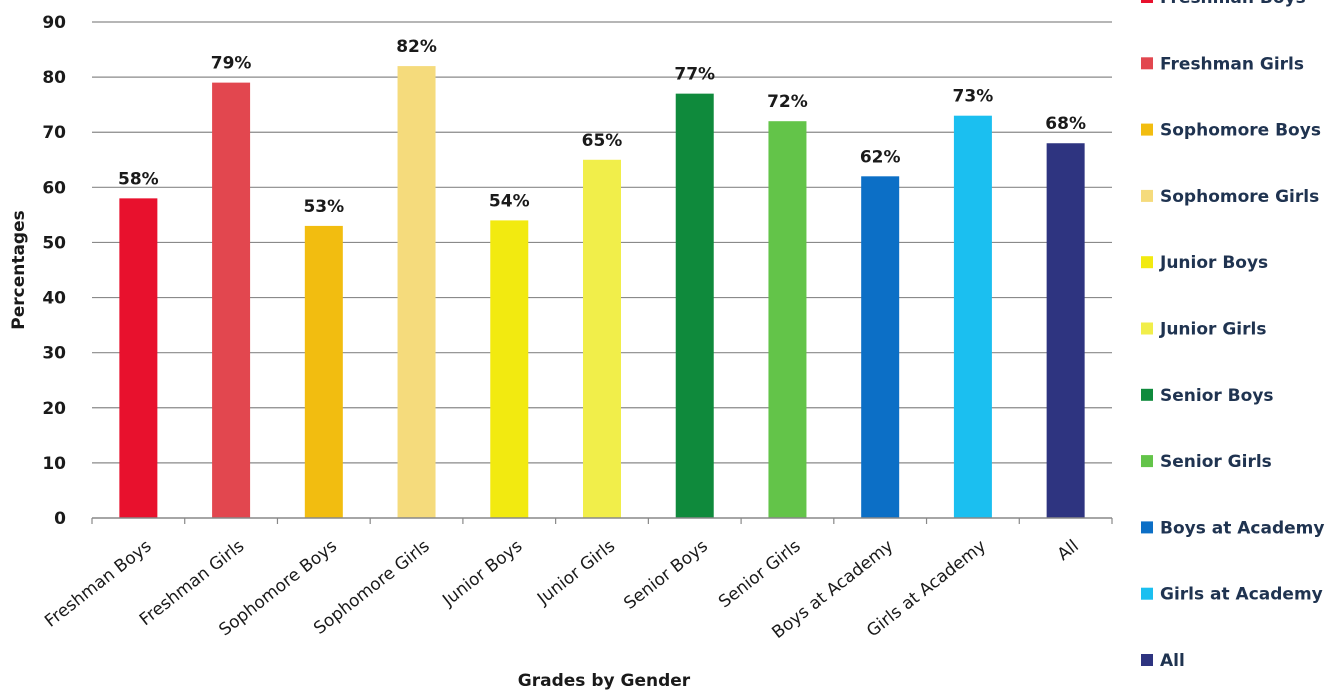 The image size is (1340, 692). Describe the element at coordinates (1232, 64) in the screenshot. I see `legend-label: Freshman Girls` at that location.